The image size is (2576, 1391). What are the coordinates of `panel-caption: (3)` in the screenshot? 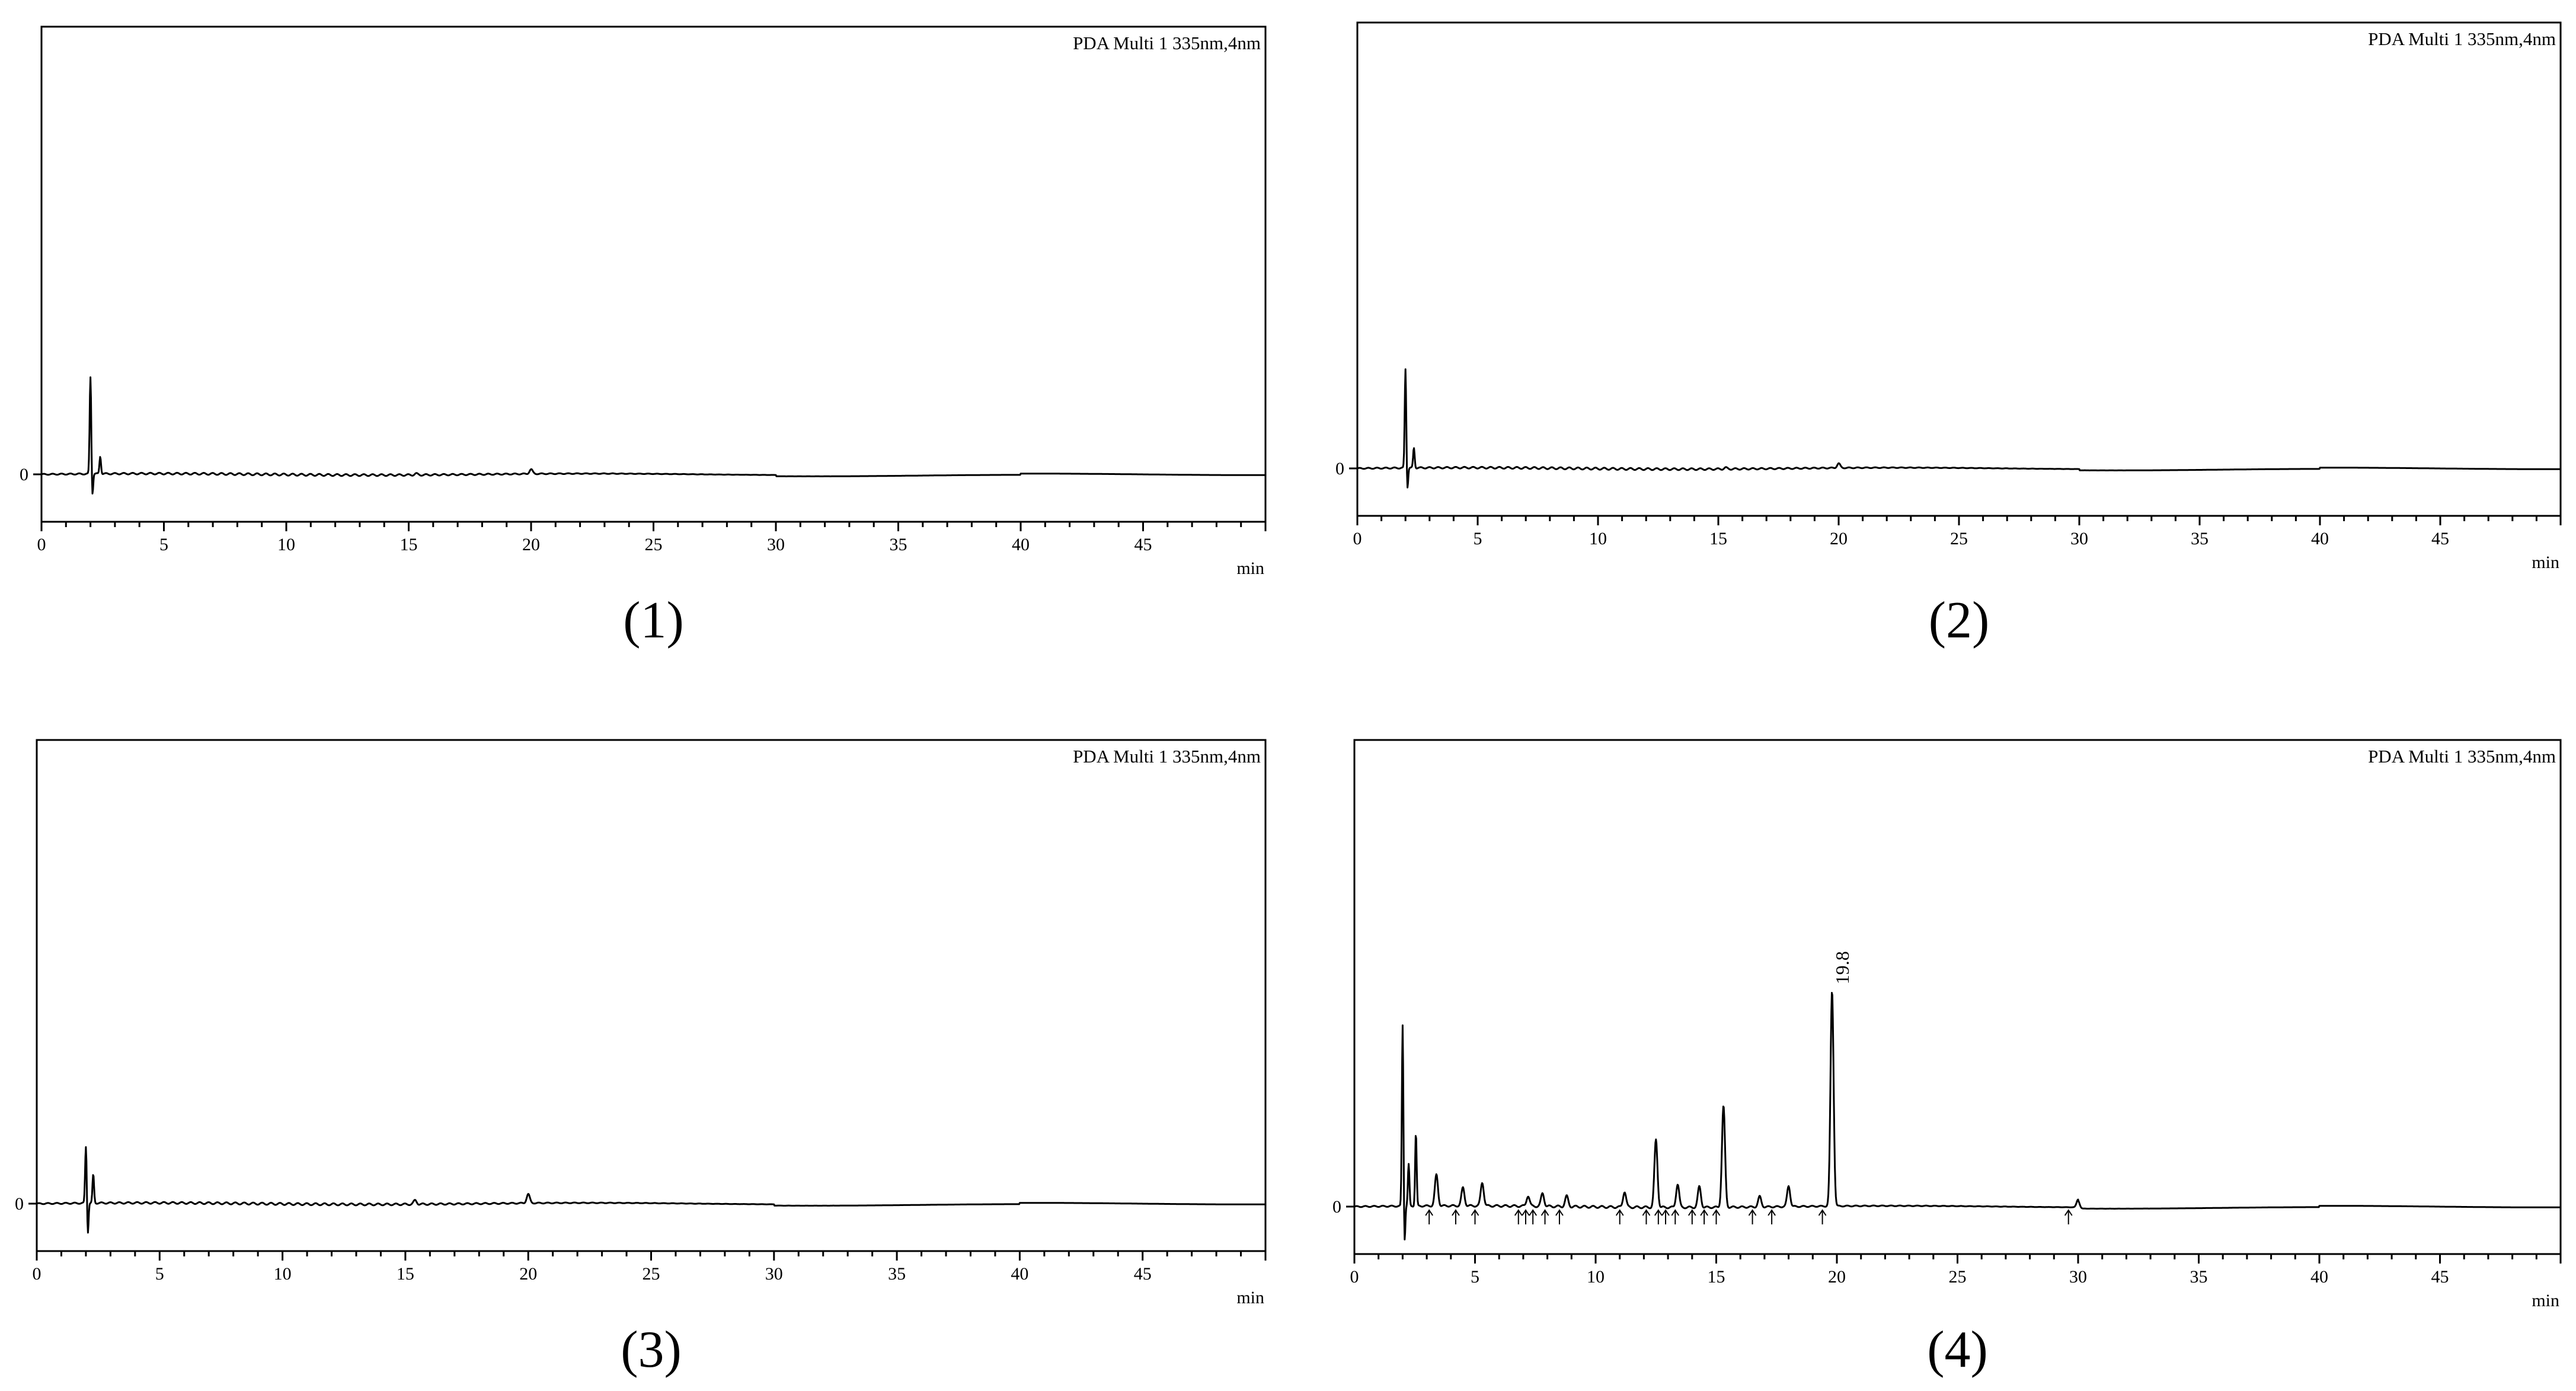 It's located at (651, 1350).